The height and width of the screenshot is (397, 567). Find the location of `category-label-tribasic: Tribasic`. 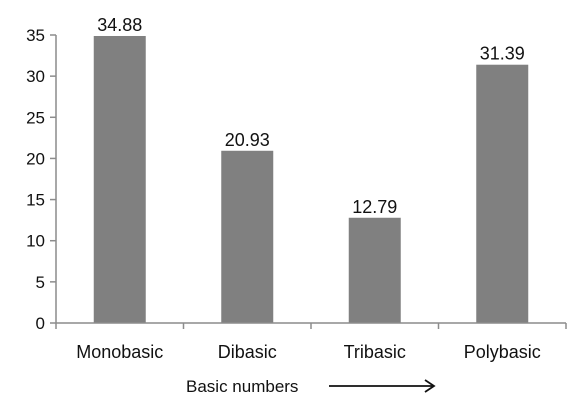

category-label-tribasic: Tribasic is located at coordinates (375, 352).